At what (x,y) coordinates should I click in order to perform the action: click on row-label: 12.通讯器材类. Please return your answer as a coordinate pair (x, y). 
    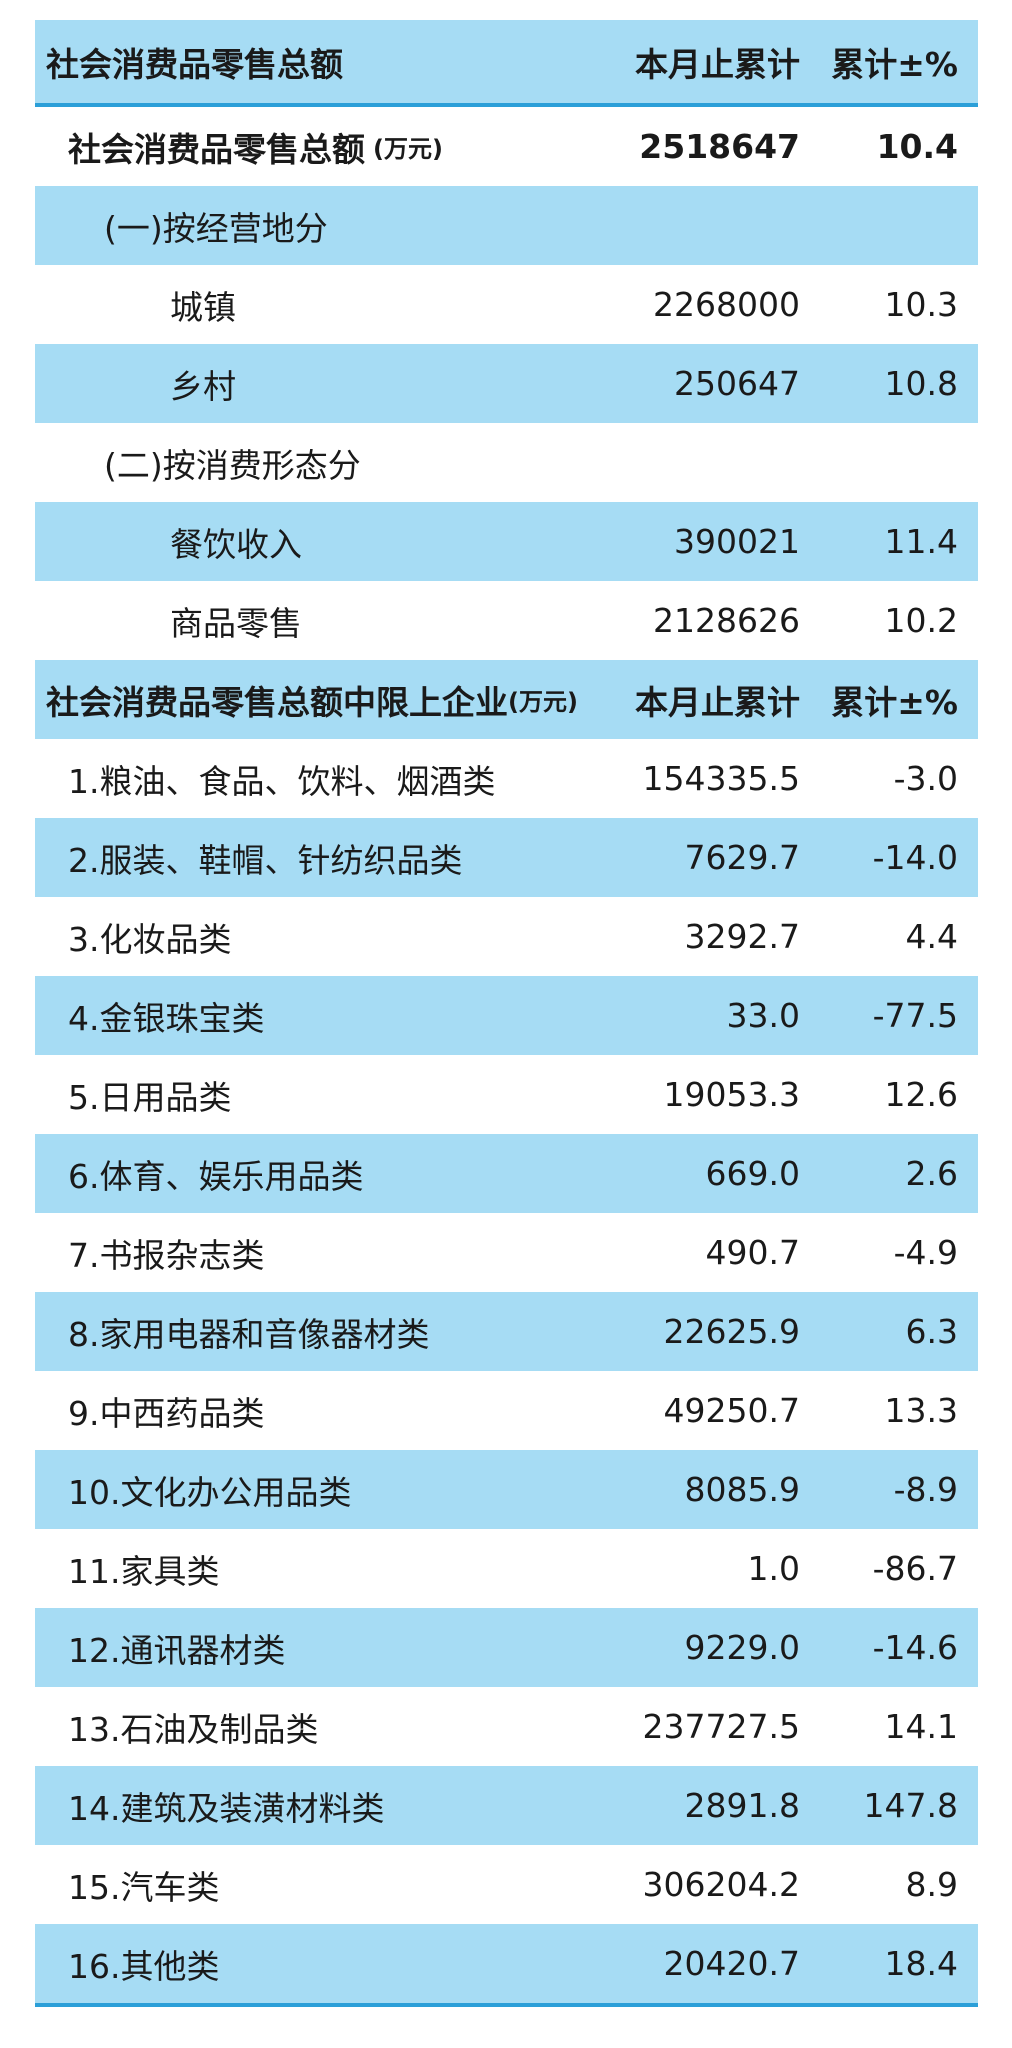
    Looking at the image, I should click on (176, 1647).